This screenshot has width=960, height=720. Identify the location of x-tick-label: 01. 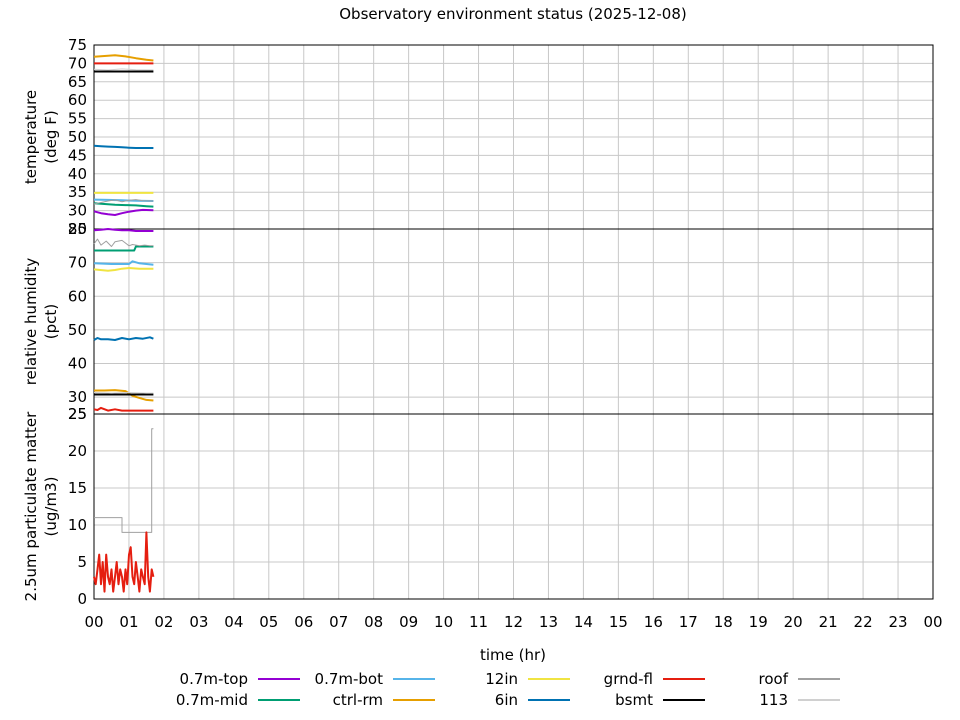
(128, 622).